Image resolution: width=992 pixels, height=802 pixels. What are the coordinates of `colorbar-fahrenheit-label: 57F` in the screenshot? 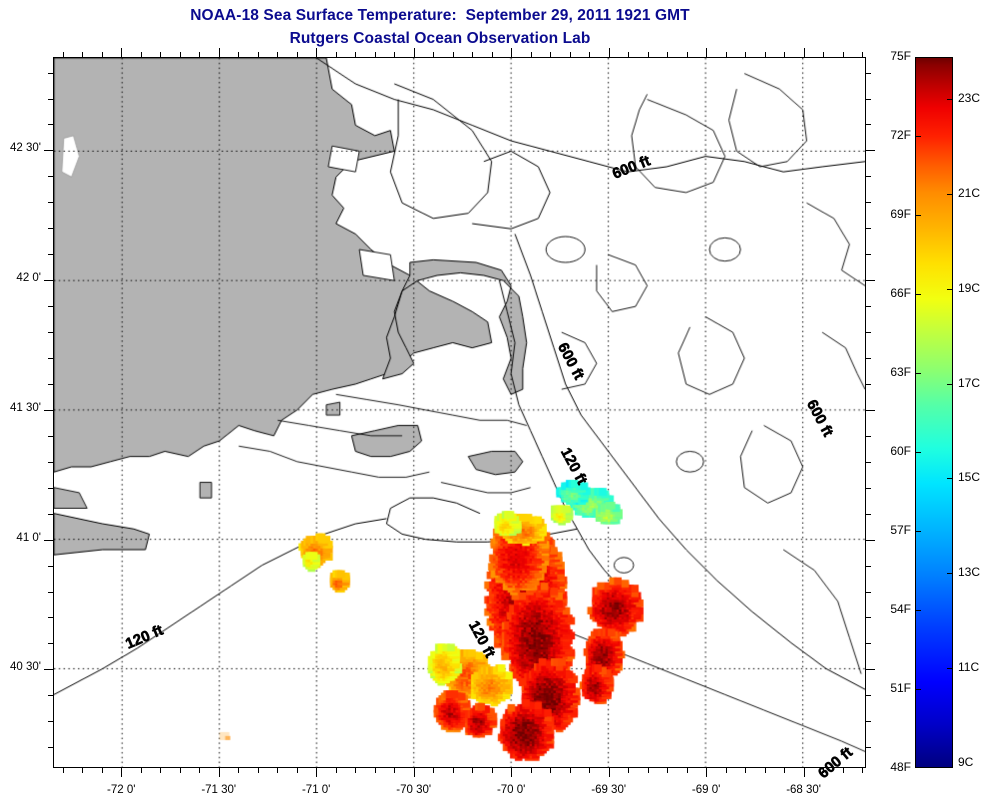 It's located at (900, 530).